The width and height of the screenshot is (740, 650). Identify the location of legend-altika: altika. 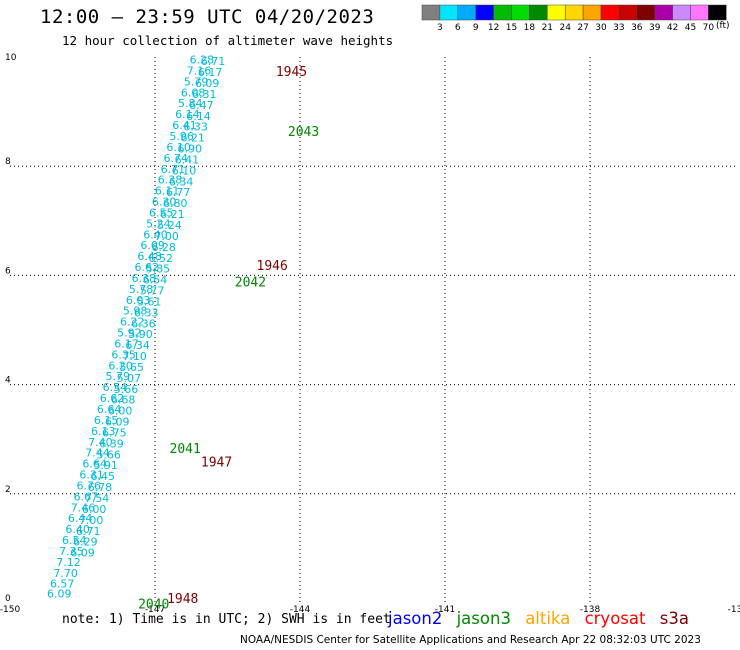
(548, 618).